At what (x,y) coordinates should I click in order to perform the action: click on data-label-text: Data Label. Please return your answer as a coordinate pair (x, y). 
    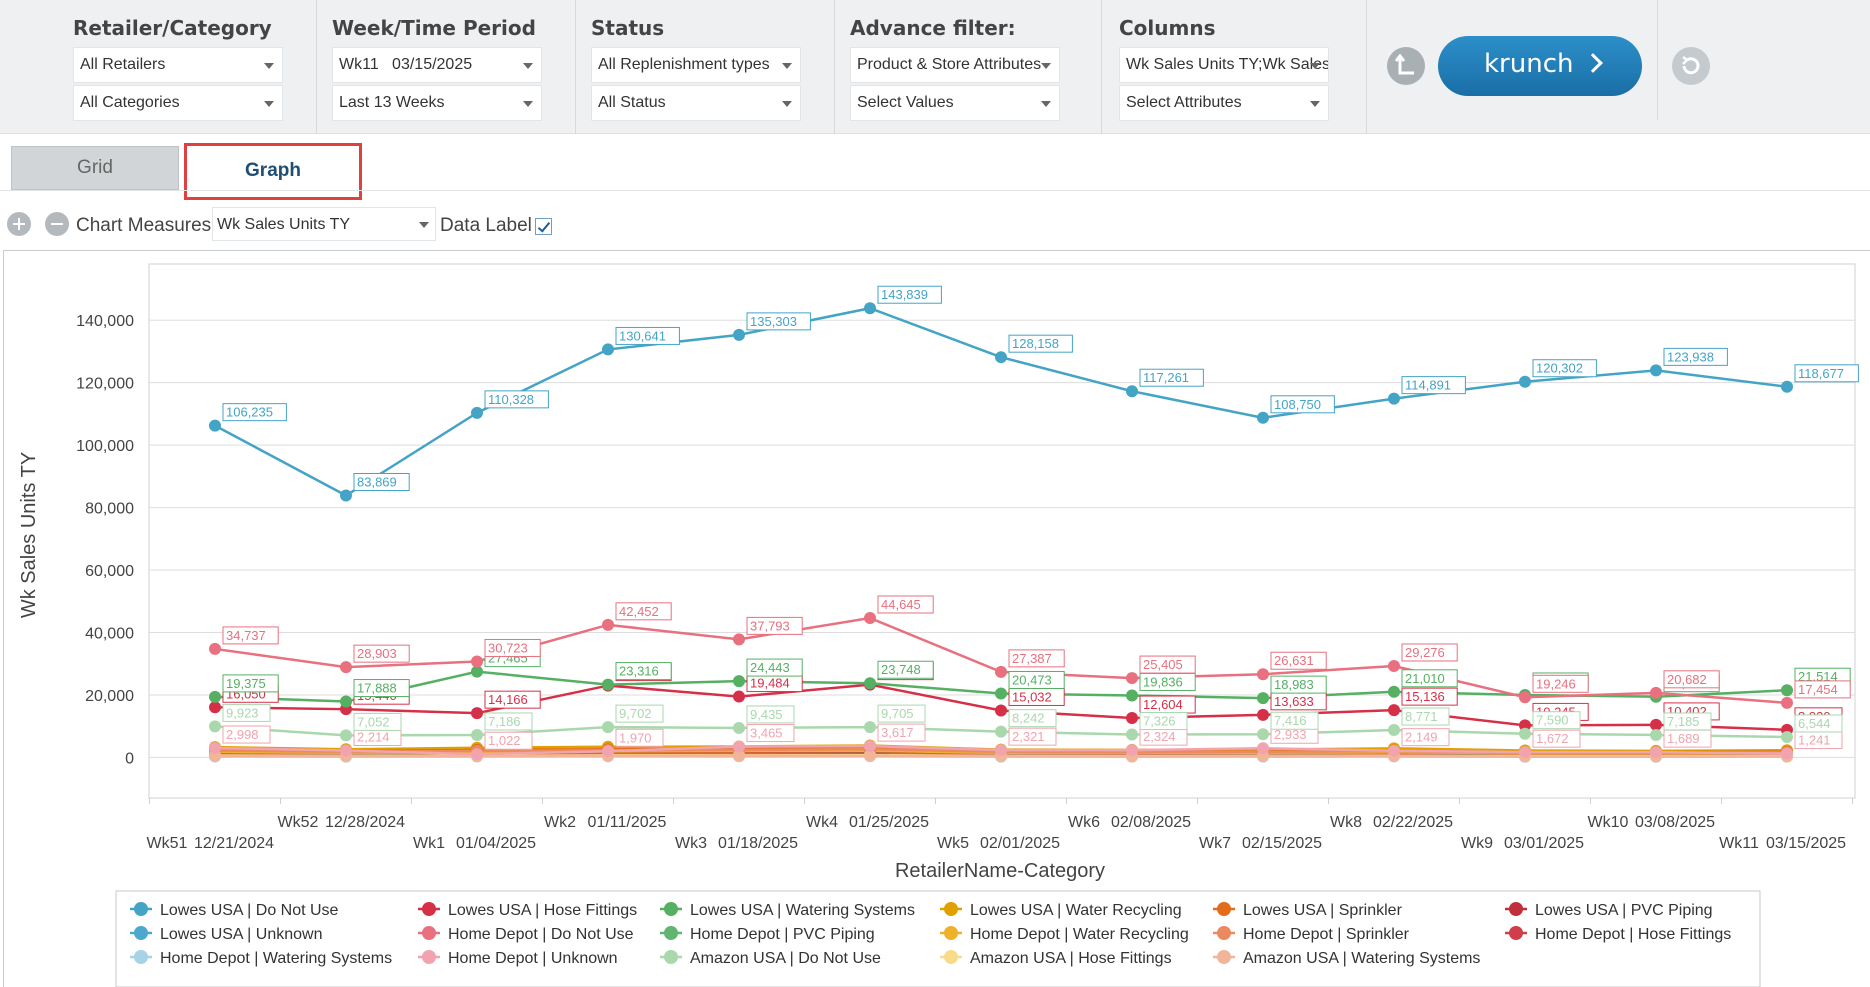
    Looking at the image, I should click on (486, 225).